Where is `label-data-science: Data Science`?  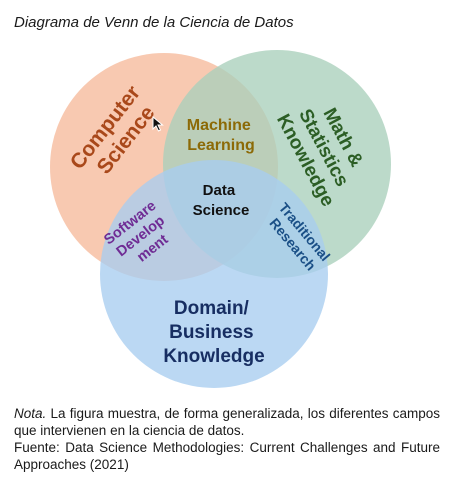
label-data-science: Data Science is located at coordinates (221, 200).